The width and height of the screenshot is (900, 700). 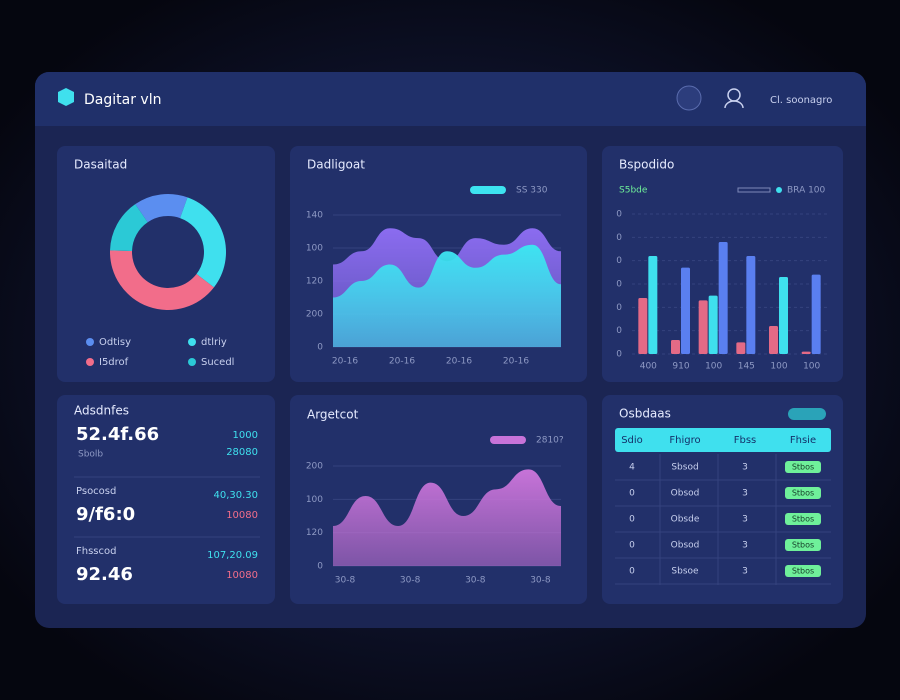 What do you see at coordinates (336, 165) in the screenshot?
I see `card-title: Dadligoat` at bounding box center [336, 165].